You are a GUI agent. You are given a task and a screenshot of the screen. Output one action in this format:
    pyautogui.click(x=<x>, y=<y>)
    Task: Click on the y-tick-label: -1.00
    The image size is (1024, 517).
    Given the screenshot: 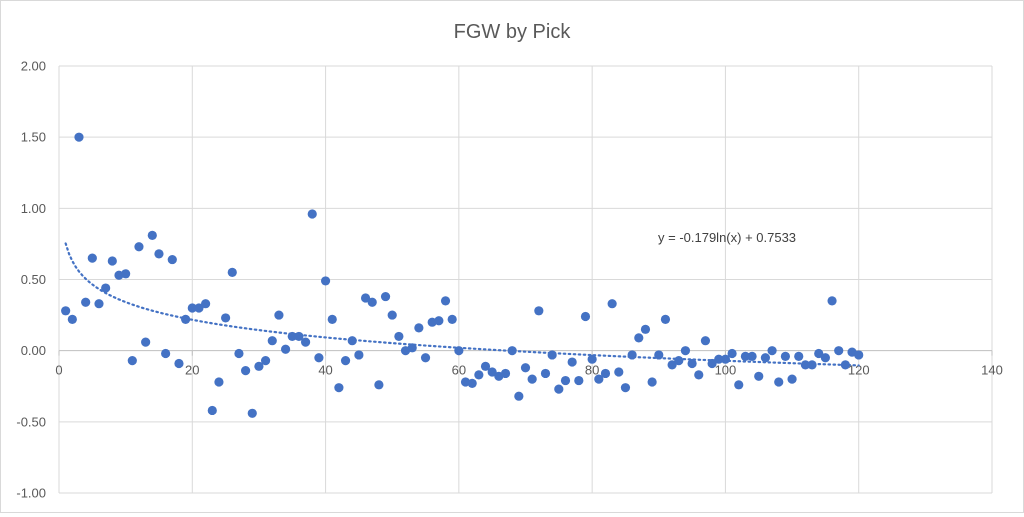 What is the action you would take?
    pyautogui.click(x=31, y=493)
    